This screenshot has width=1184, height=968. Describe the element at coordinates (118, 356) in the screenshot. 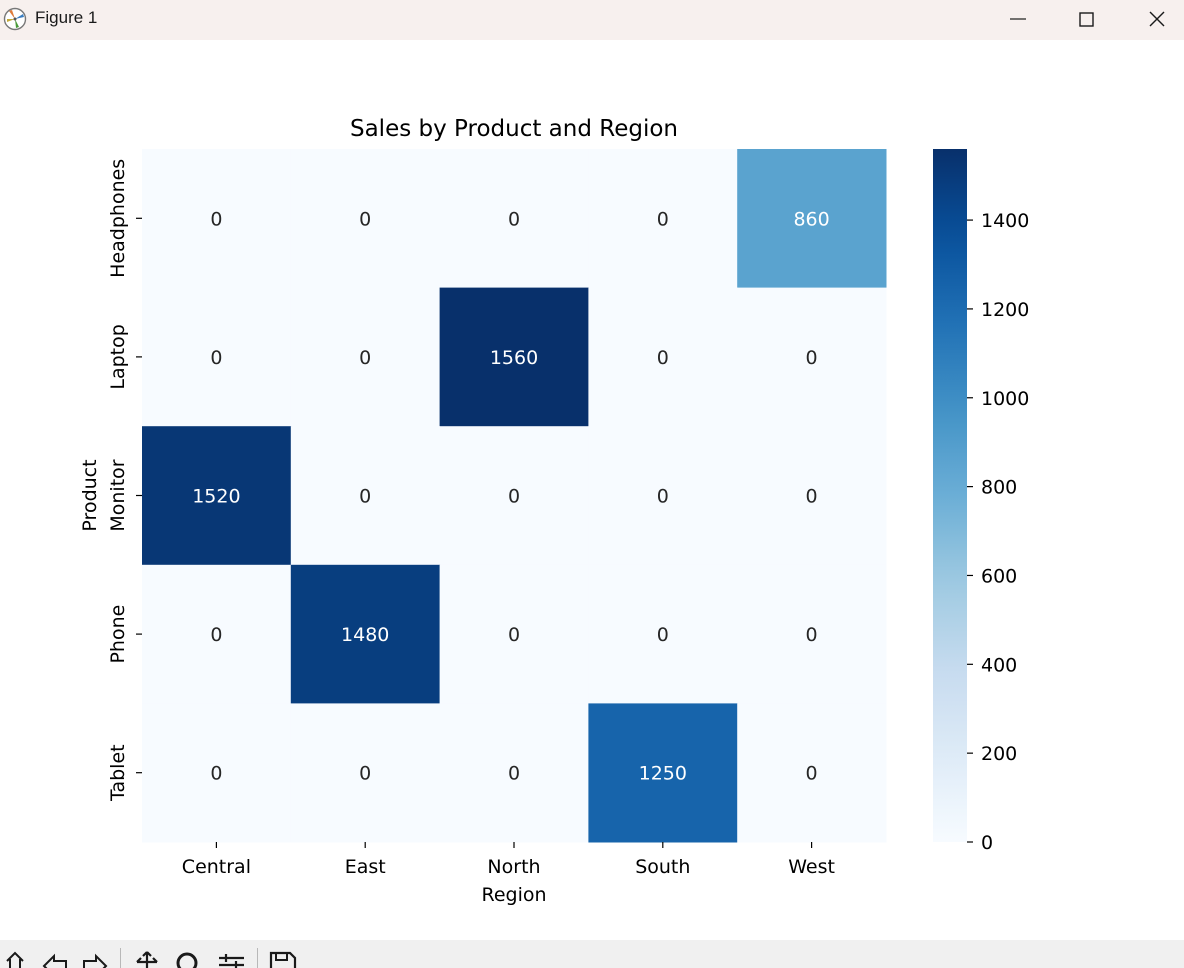

I see `y-tick-label: Laptop` at that location.